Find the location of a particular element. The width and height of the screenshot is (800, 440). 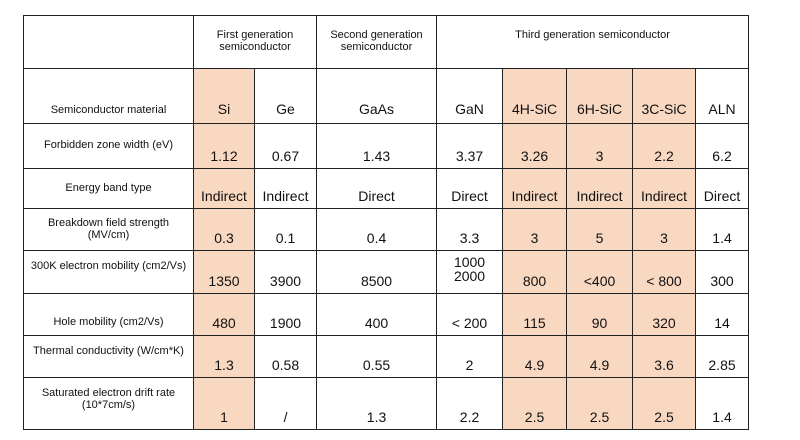

value-cell: 3.37 is located at coordinates (470, 146).